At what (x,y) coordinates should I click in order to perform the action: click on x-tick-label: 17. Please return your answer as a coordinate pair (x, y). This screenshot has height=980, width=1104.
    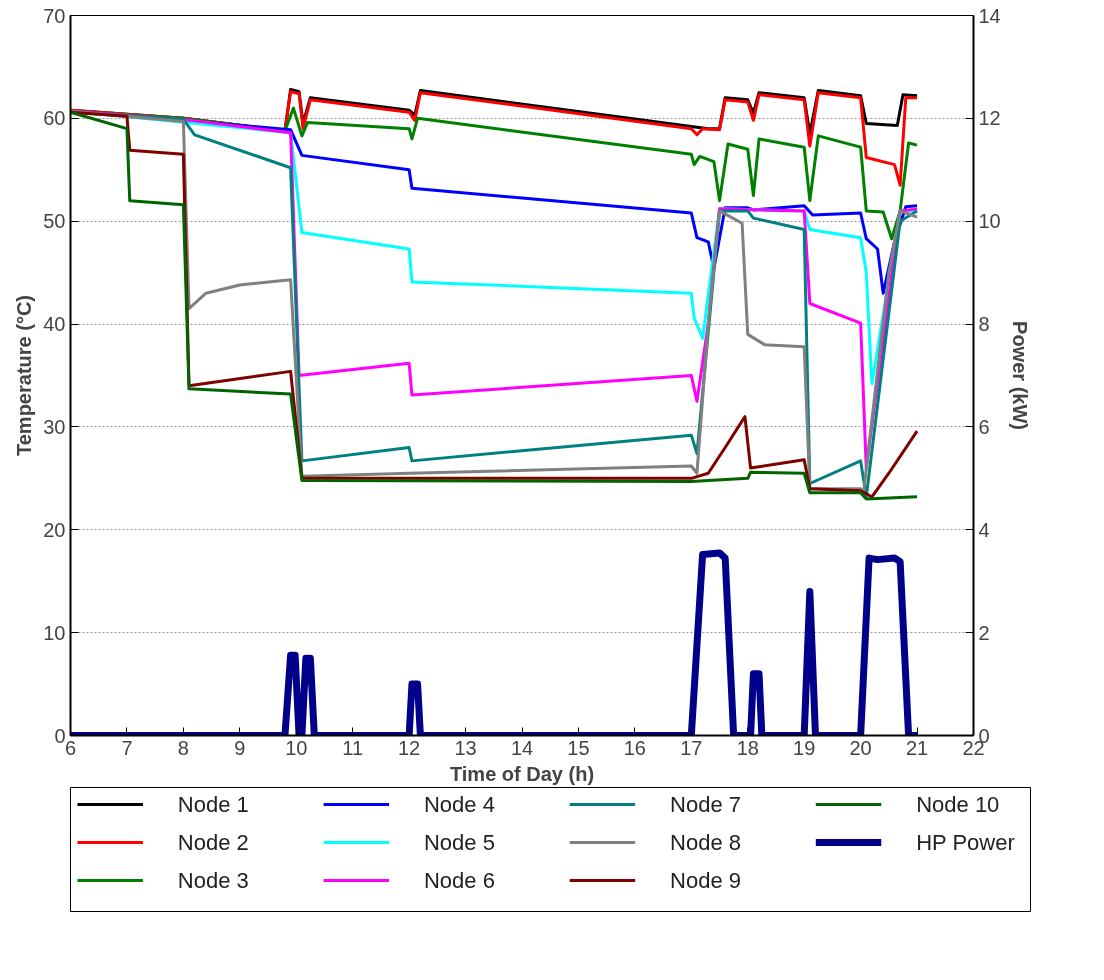
    Looking at the image, I should click on (691, 747).